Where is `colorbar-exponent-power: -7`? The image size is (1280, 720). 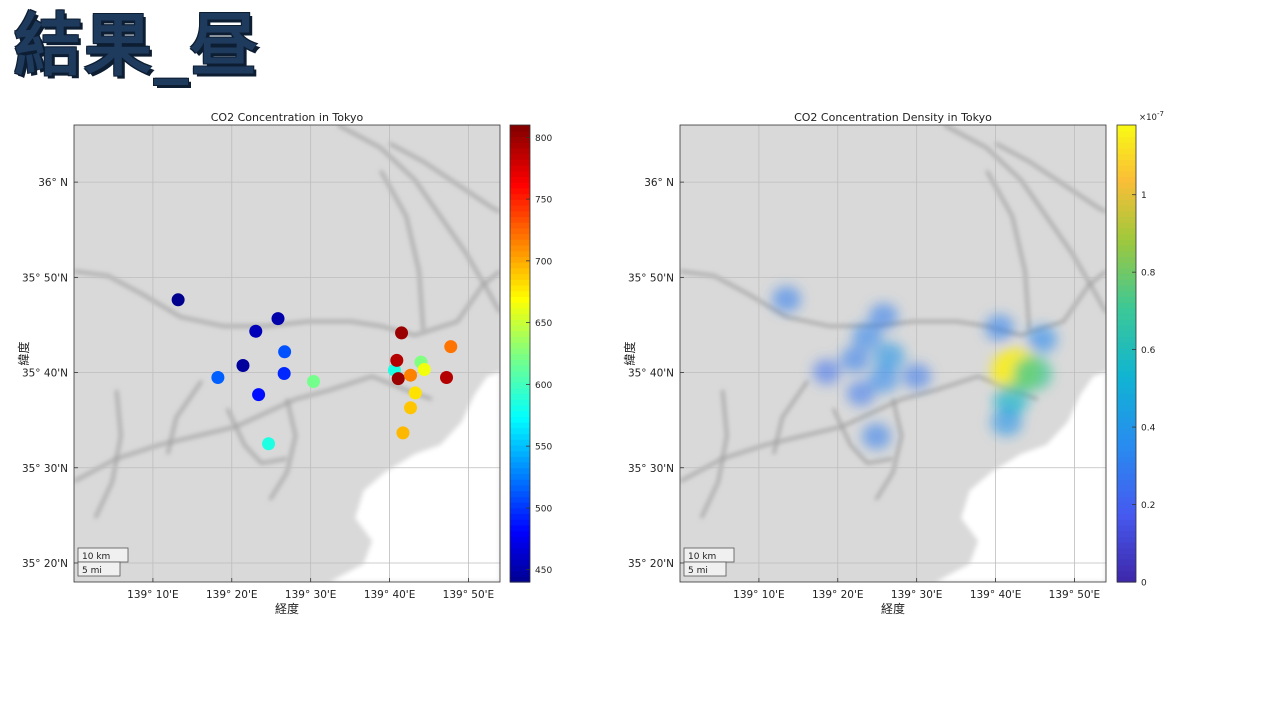 colorbar-exponent-power: -7 is located at coordinates (1160, 114).